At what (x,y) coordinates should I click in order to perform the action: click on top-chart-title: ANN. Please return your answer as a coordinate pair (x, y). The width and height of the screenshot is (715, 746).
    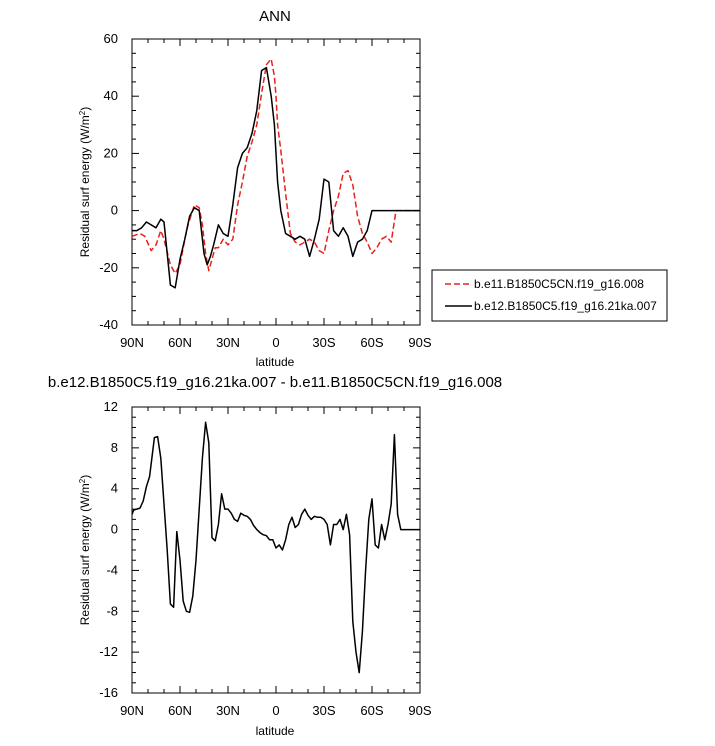
    Looking at the image, I should click on (275, 16).